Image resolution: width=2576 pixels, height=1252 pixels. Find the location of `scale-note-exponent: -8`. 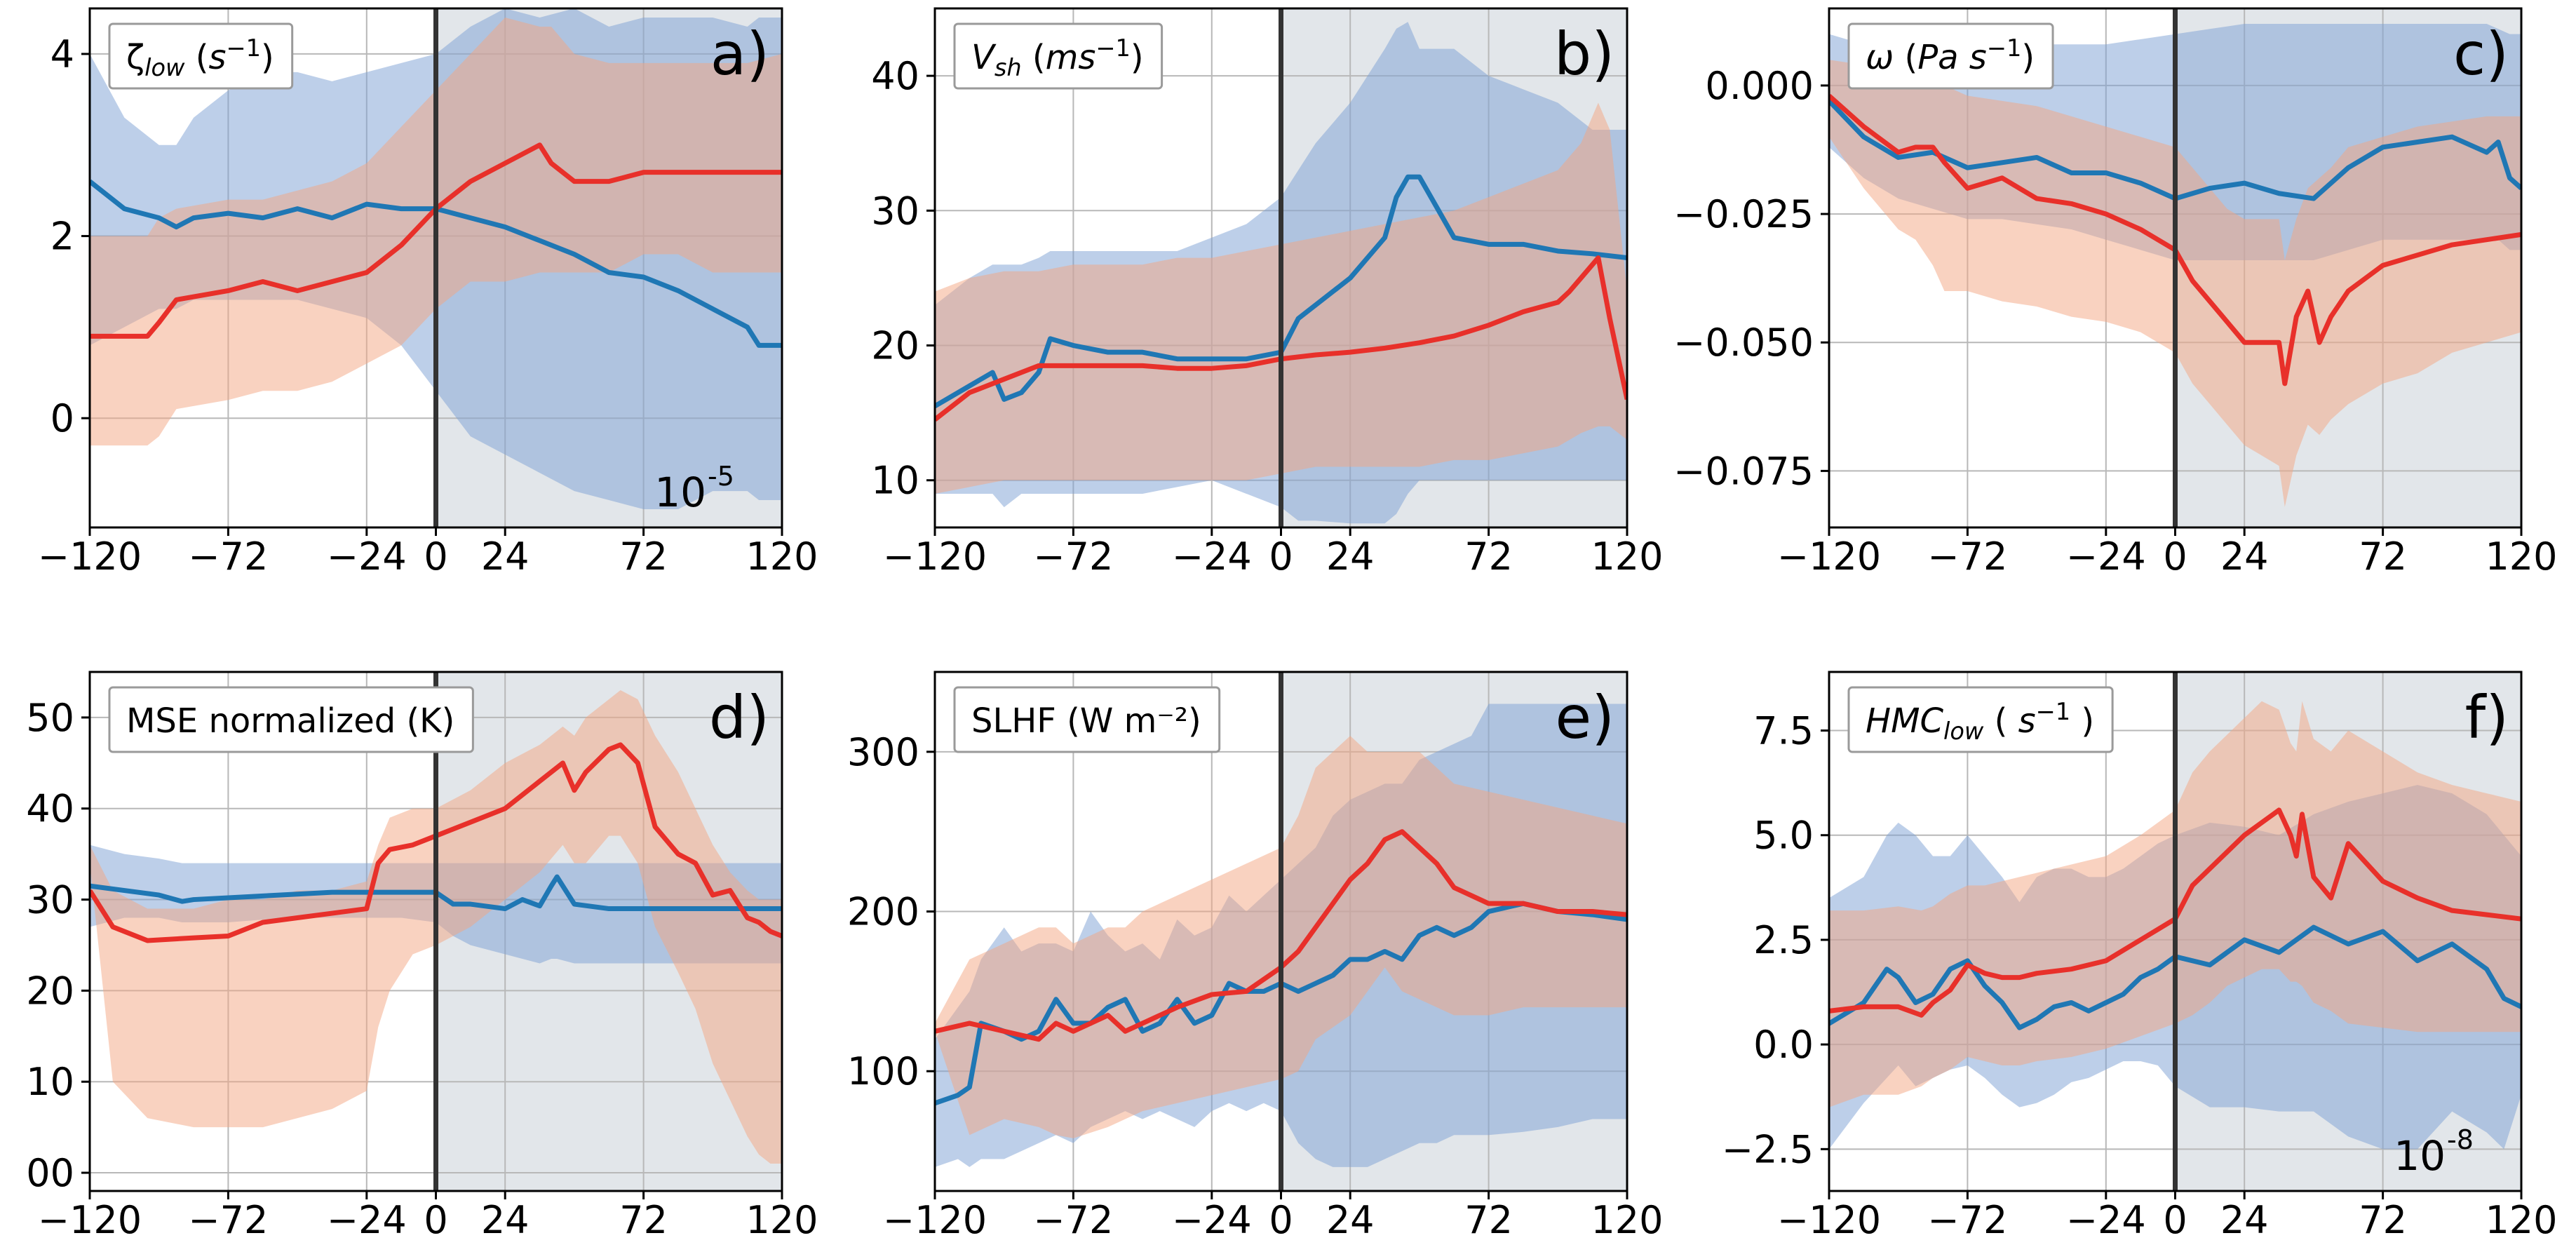

scale-note-exponent: -8 is located at coordinates (2460, 1139).